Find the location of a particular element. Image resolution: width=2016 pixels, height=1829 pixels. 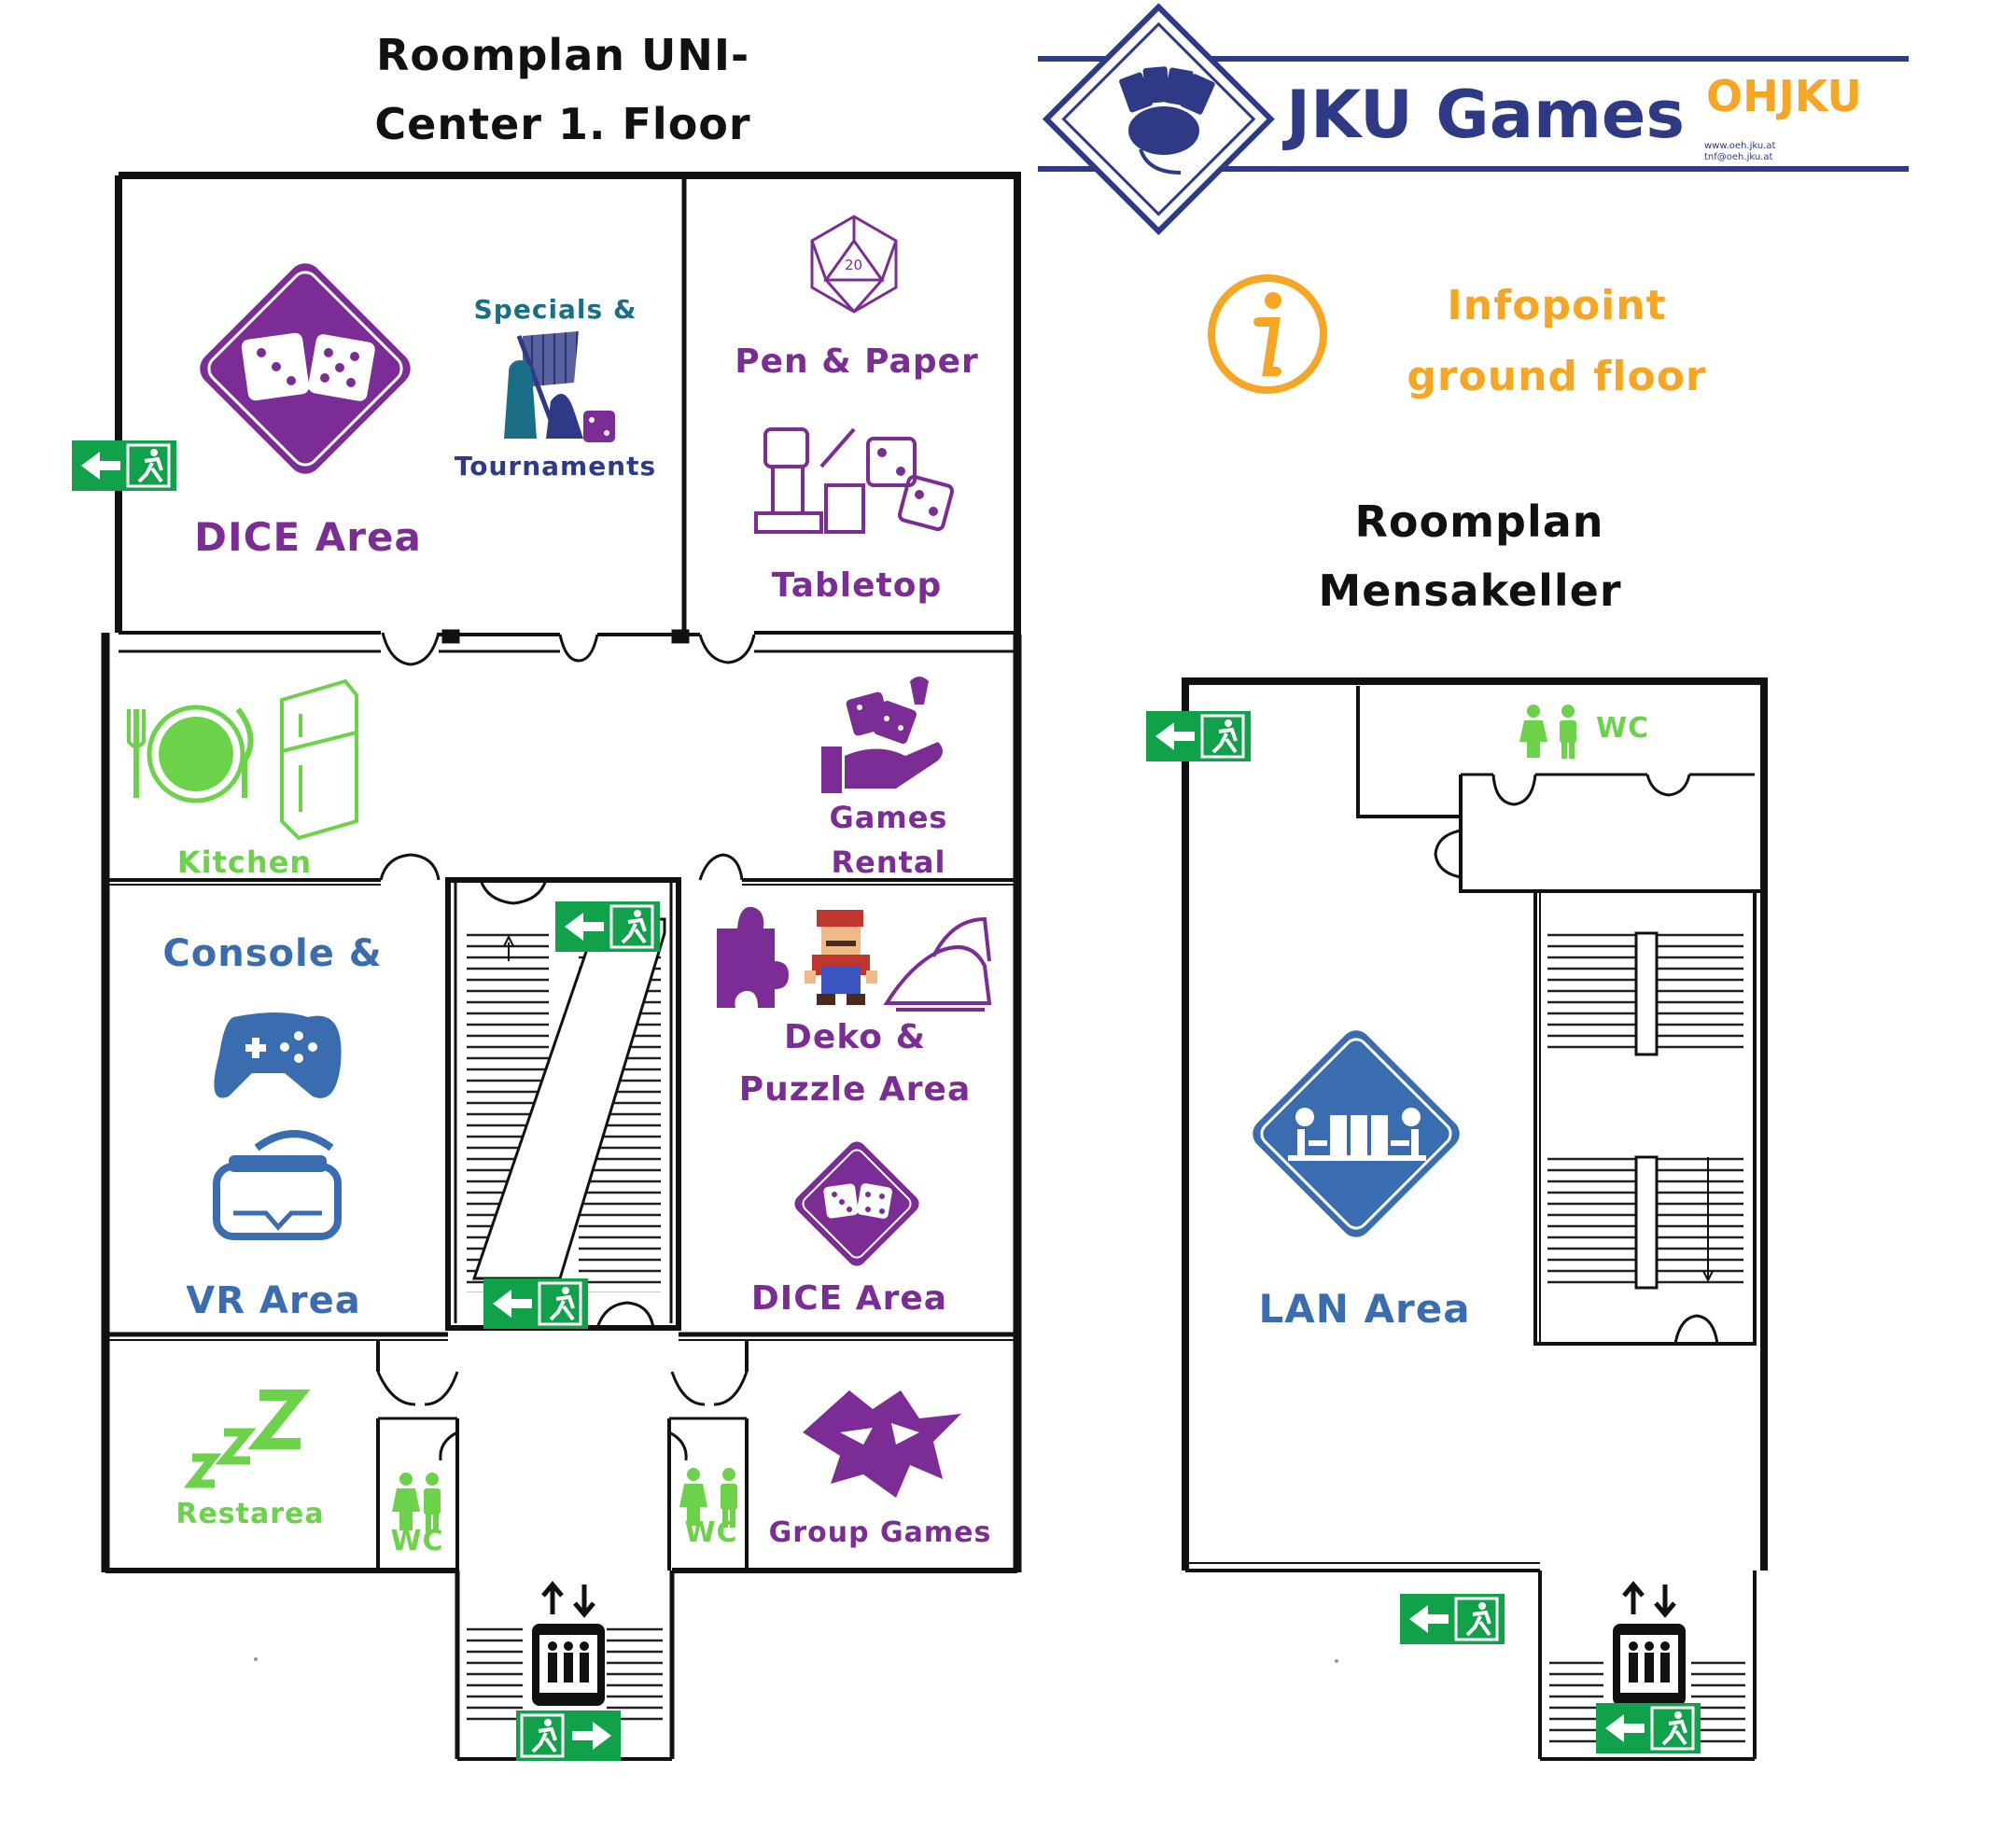

plate-icon is located at coordinates (190, 754).